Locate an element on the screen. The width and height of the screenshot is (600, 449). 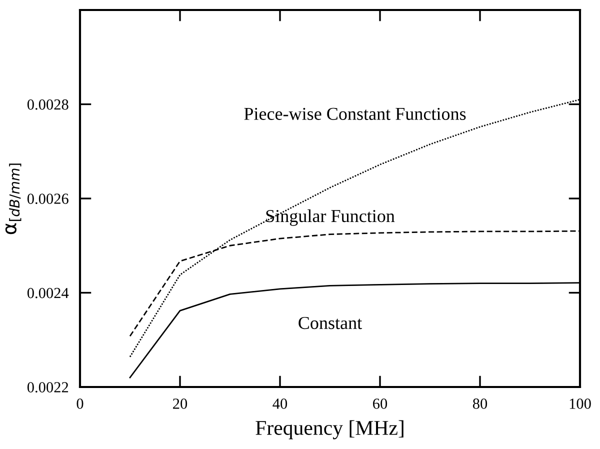
x-tick-label: 100 is located at coordinates (580, 403).